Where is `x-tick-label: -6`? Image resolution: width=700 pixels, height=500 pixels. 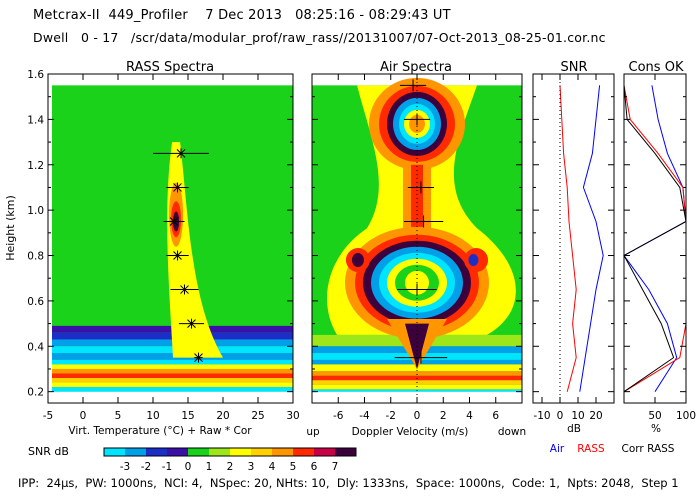
x-tick-label: -6 is located at coordinates (338, 416).